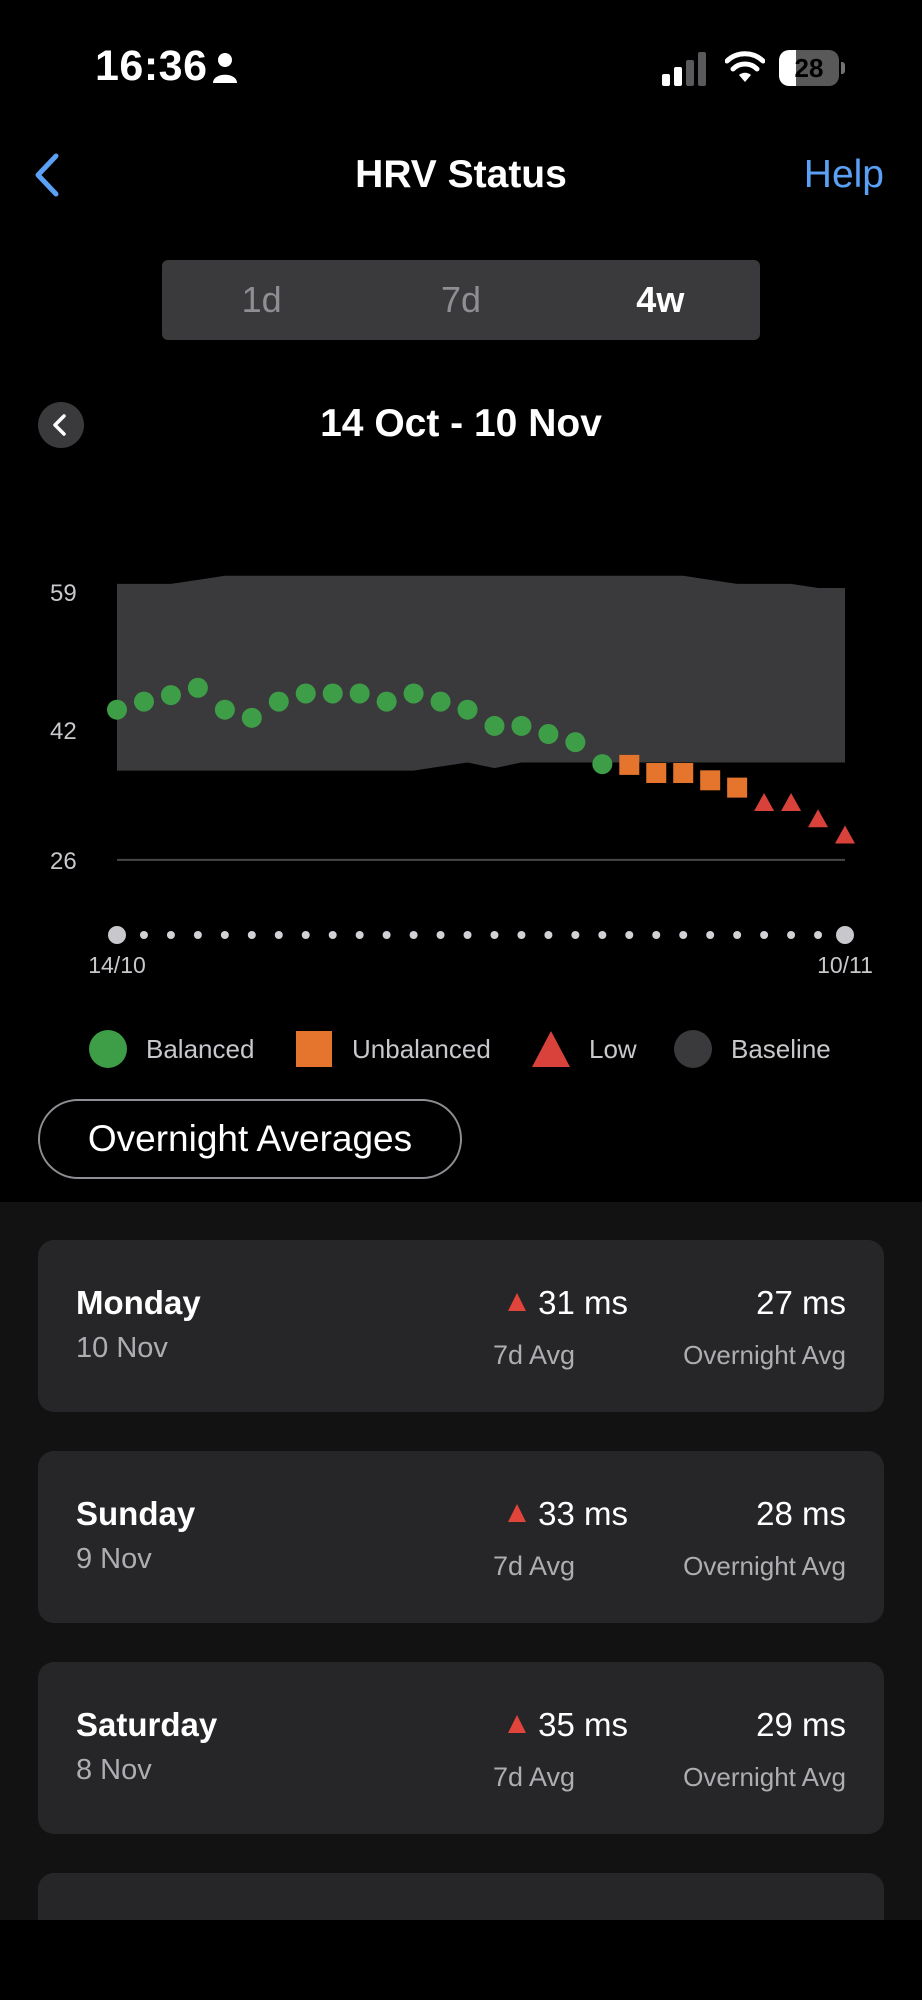 This screenshot has width=922, height=2000. I want to click on period-segmented-control: 1d 7d 4w, so click(461, 300).